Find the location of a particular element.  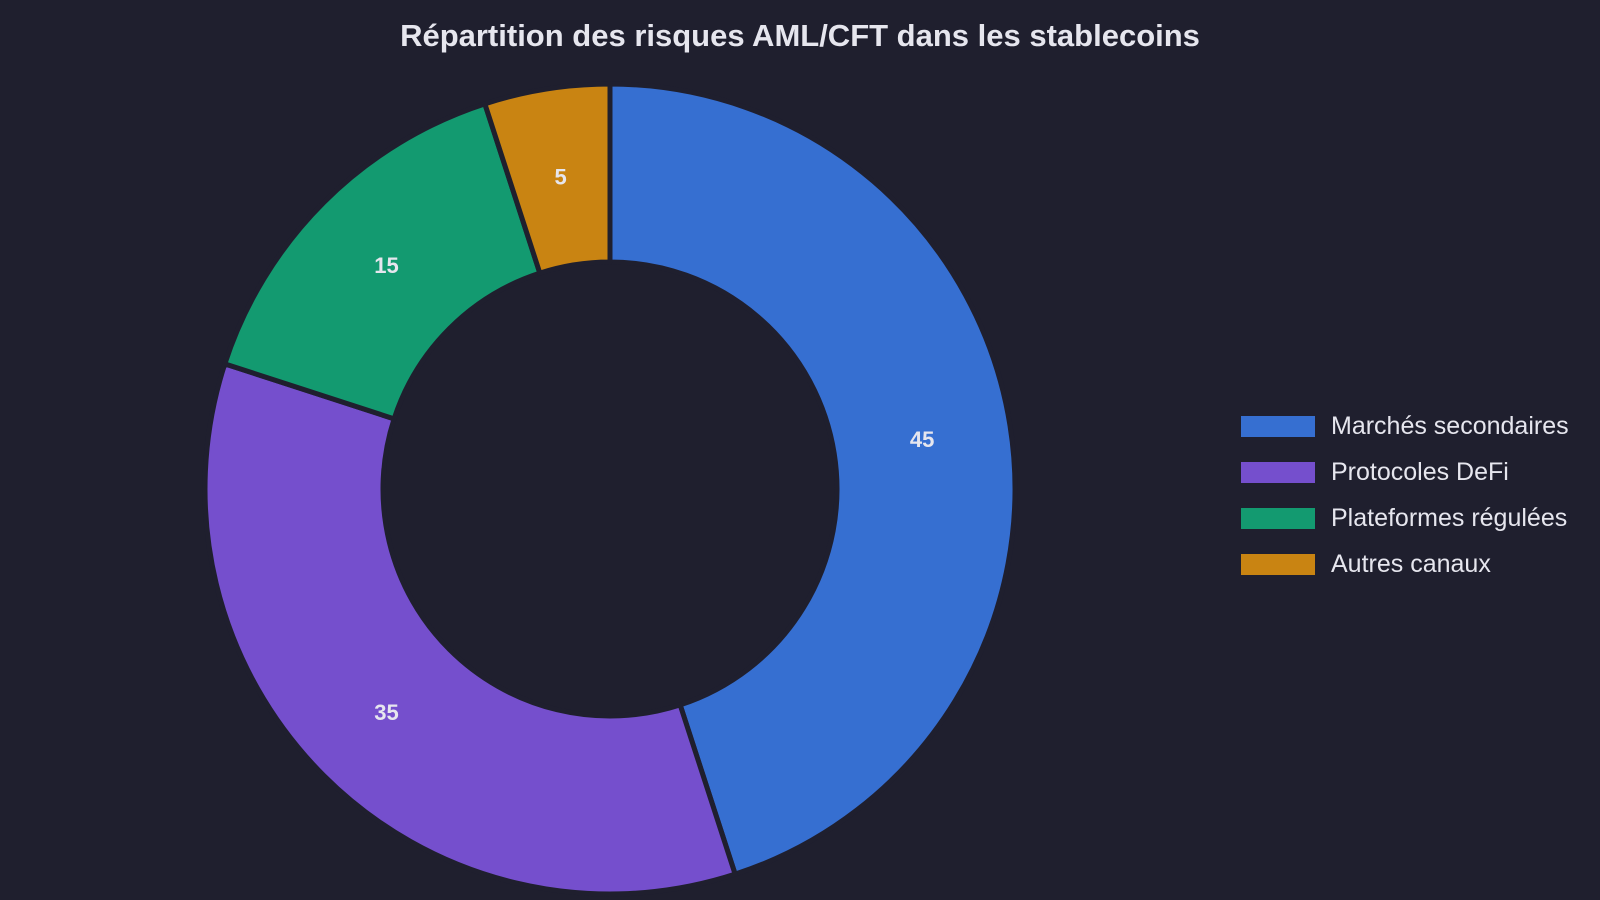

legend-label: Marchés secondaires is located at coordinates (1450, 425).